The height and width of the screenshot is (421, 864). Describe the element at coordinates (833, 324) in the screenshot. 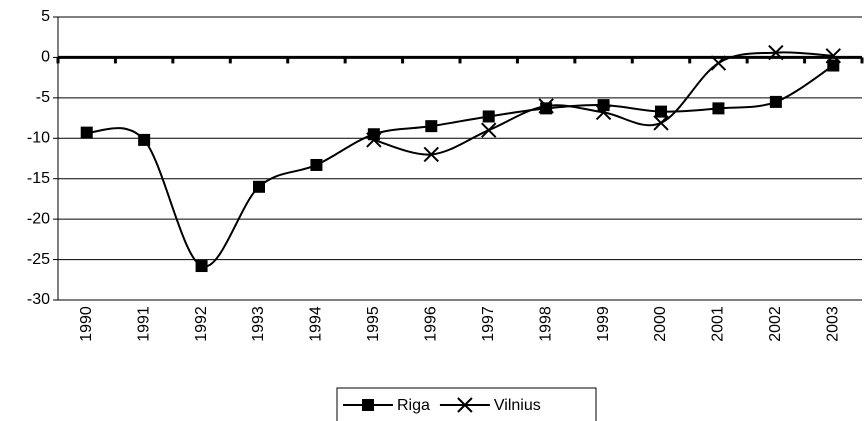

I see `x-tick-label: 2003` at that location.